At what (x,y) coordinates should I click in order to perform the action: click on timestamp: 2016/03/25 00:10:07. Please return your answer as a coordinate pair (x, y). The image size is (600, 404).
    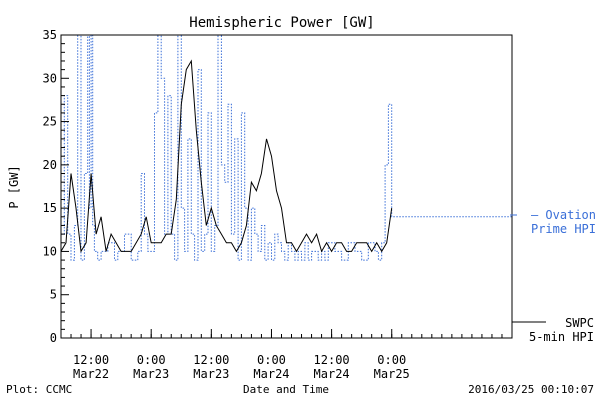
    Looking at the image, I should click on (531, 389).